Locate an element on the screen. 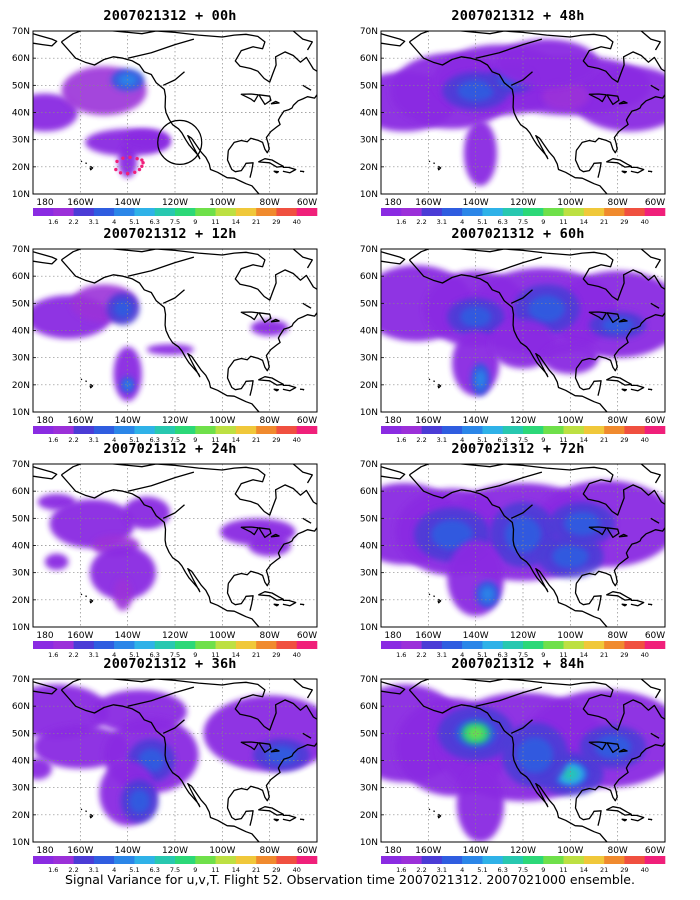 This screenshot has width=700, height=900. flight-track is located at coordinates (158, 147).